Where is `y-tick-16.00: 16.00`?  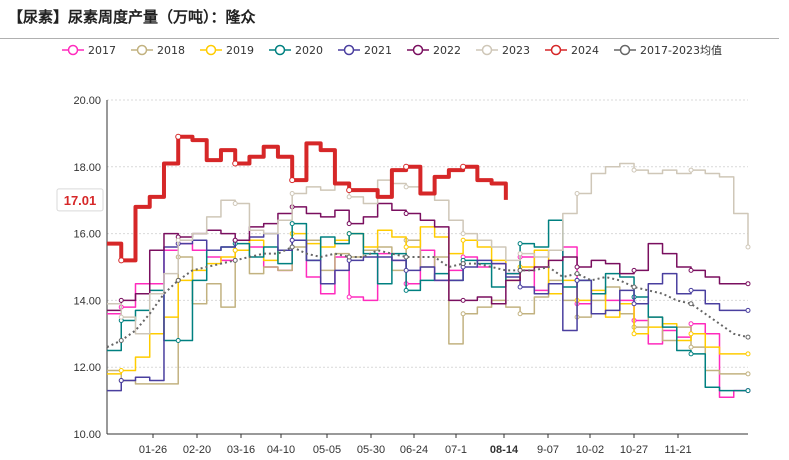 y-tick-16.00: 16.00 is located at coordinates (87, 235).